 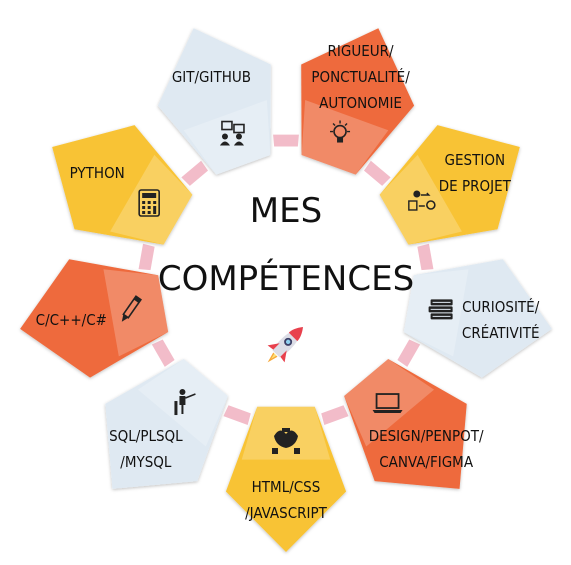 What do you see at coordinates (286, 211) in the screenshot?
I see `title-line-1: MES` at bounding box center [286, 211].